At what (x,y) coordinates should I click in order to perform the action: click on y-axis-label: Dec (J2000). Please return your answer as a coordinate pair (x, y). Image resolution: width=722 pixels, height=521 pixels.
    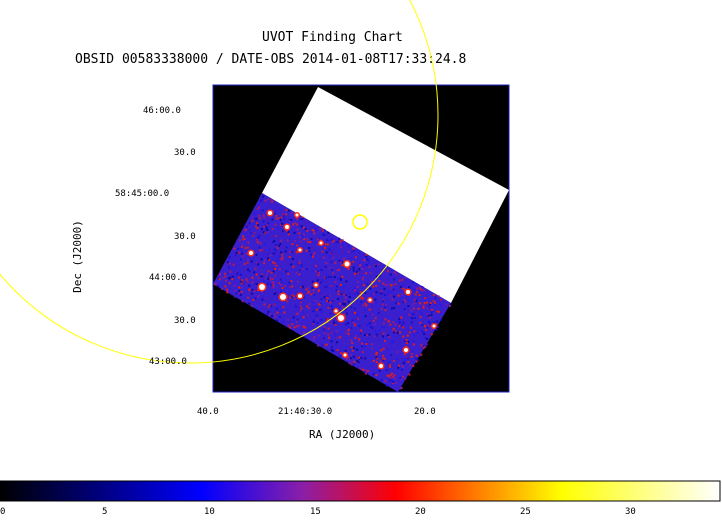
    Looking at the image, I should click on (77, 256).